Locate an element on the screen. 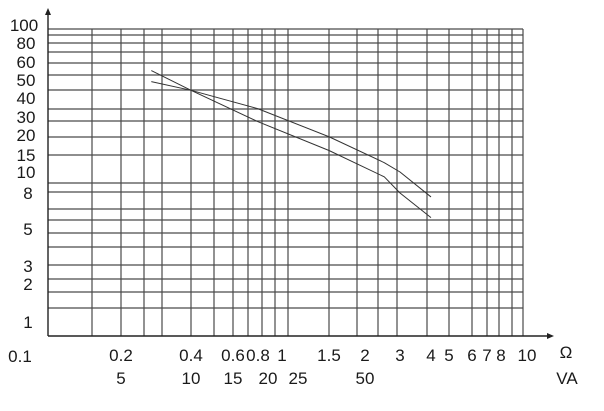 This screenshot has height=411, width=604. x-unit-va: VA is located at coordinates (567, 378).